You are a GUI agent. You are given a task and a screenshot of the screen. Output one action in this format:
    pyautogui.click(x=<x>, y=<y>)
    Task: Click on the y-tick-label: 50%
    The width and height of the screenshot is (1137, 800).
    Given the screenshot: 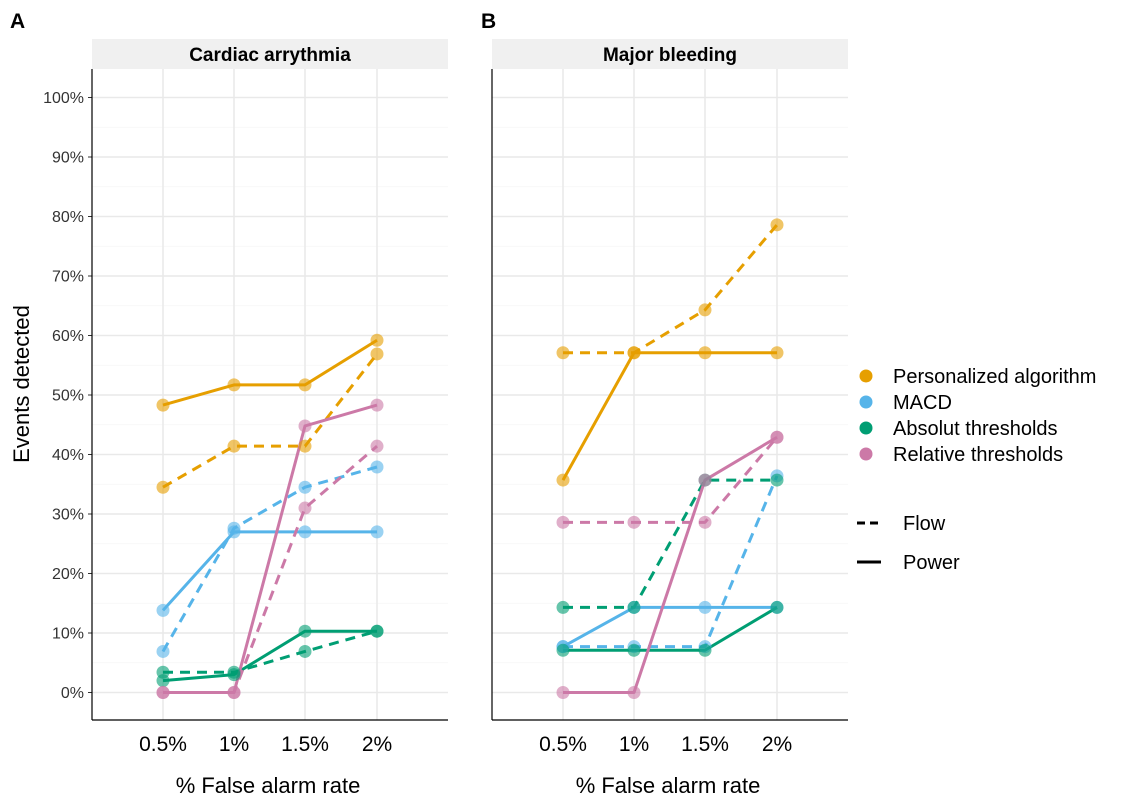 What is the action you would take?
    pyautogui.click(x=68, y=396)
    